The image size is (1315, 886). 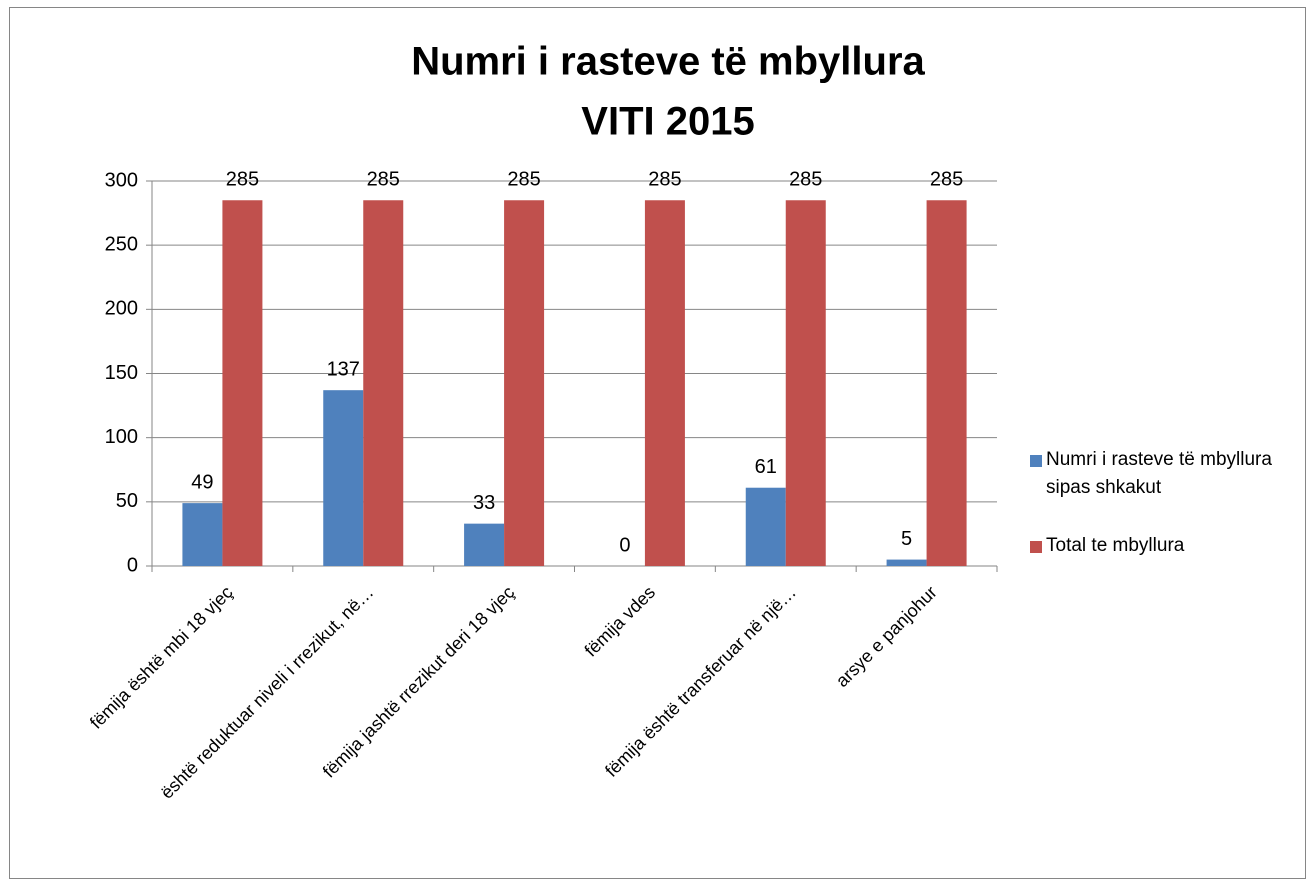 I want to click on y-tick-label: 50, so click(x=127, y=501).